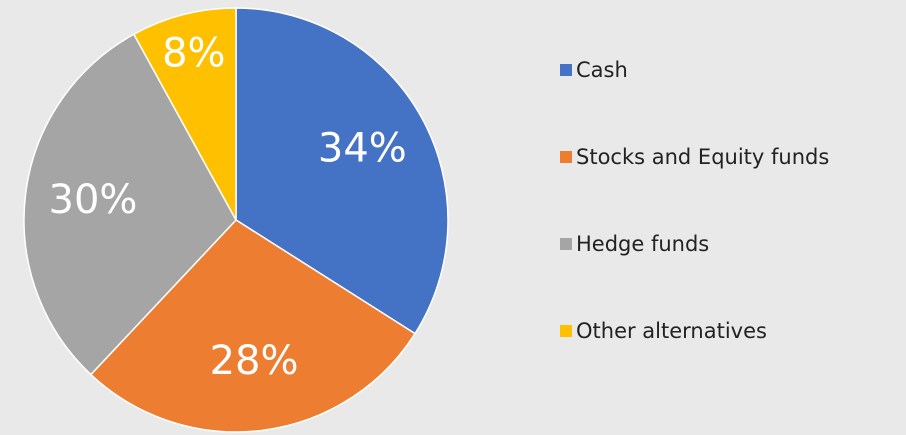  What do you see at coordinates (184, 114) in the screenshot?
I see `pie-slice` at bounding box center [184, 114].